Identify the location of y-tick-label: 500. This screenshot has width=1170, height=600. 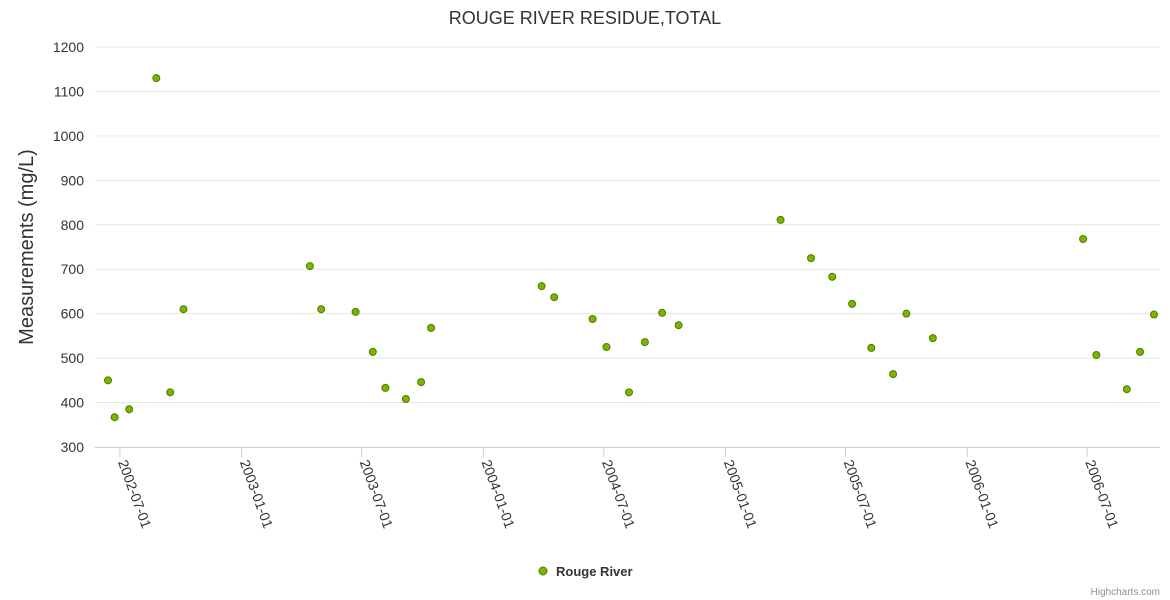
(73, 358).